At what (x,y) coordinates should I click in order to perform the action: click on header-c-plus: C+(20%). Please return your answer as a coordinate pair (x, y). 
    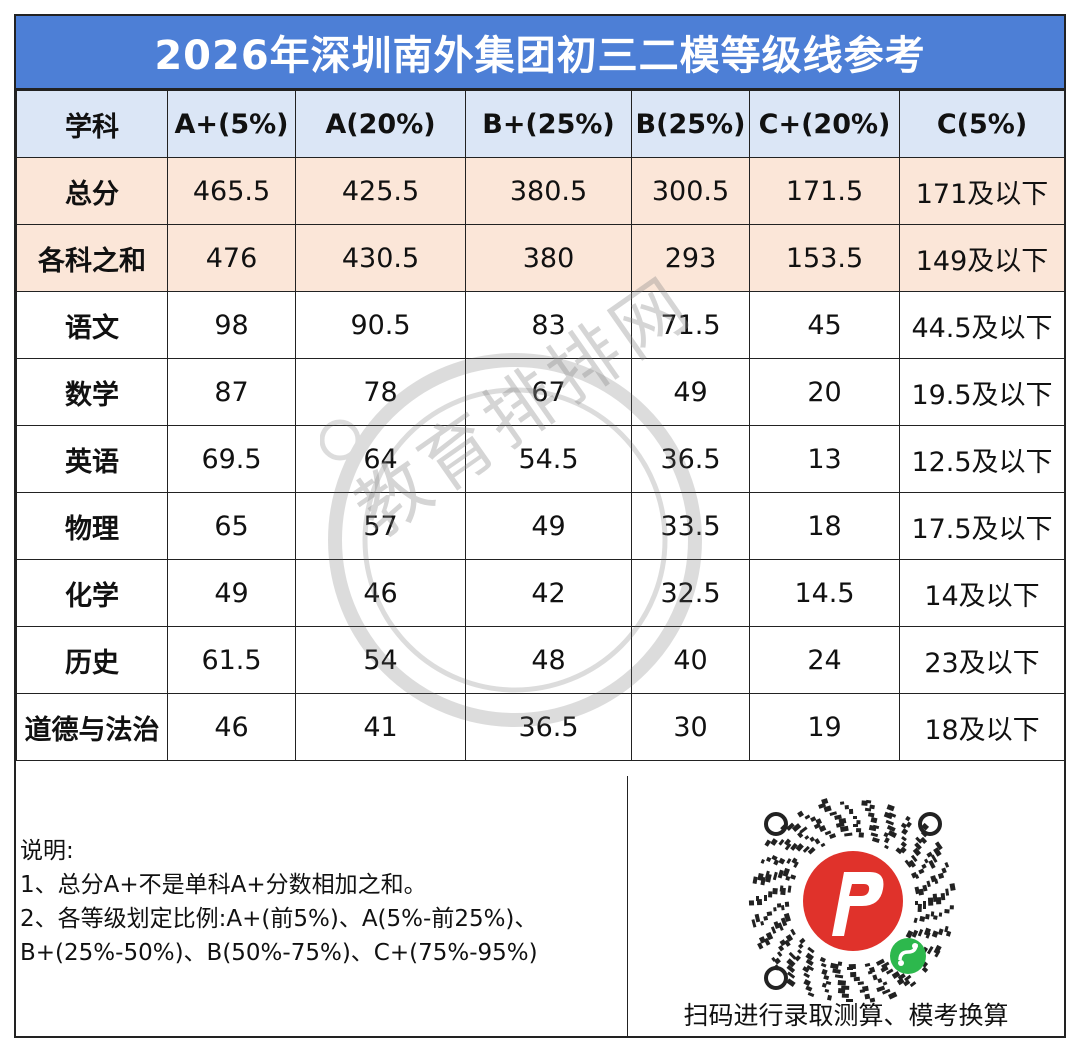
    Looking at the image, I should click on (824, 124).